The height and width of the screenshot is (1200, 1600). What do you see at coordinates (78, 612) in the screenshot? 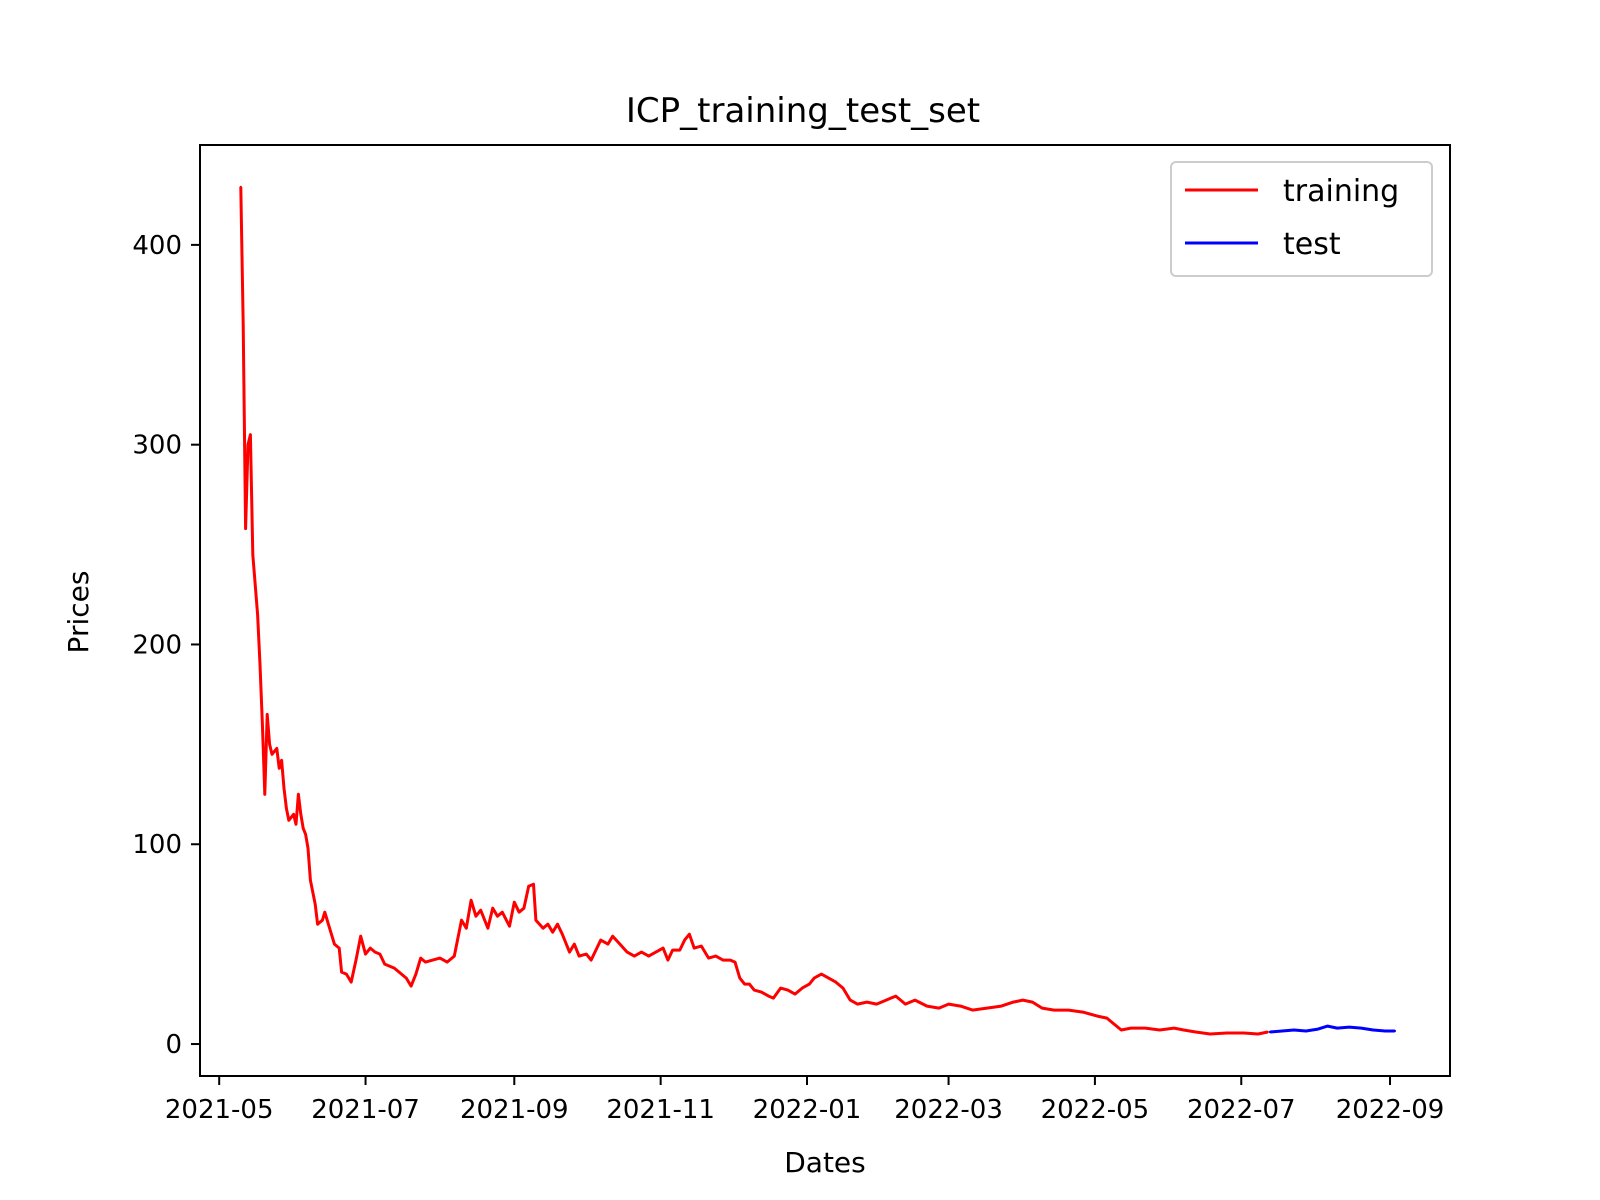
I see `y-axis-title: Prices` at bounding box center [78, 612].